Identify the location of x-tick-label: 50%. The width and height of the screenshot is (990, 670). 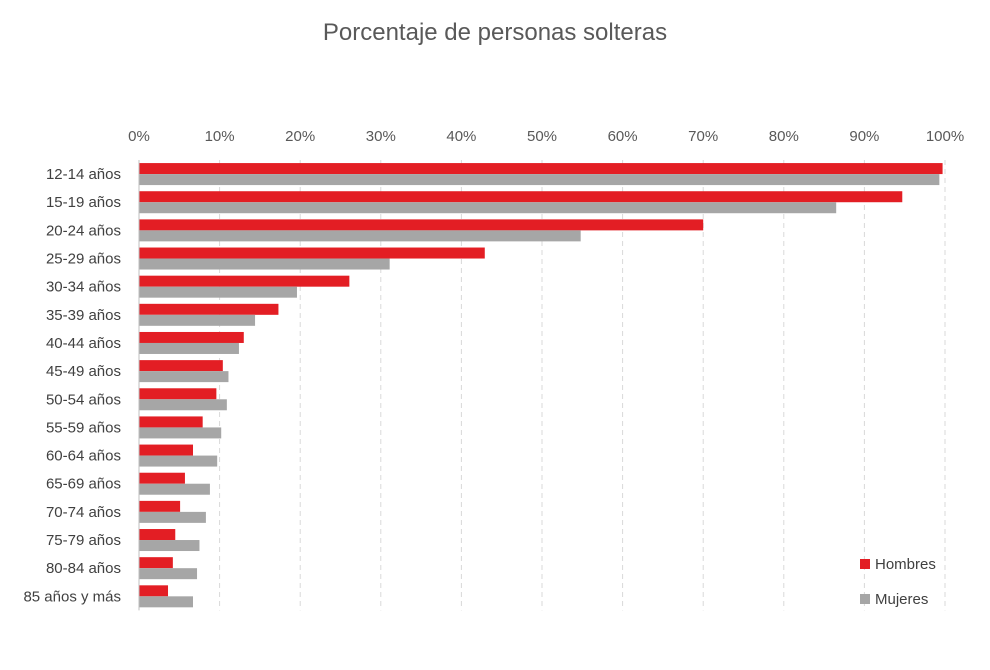
(542, 136).